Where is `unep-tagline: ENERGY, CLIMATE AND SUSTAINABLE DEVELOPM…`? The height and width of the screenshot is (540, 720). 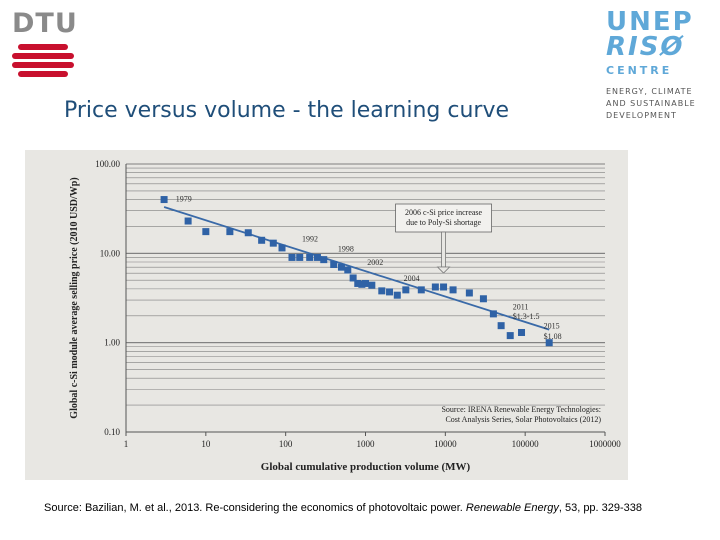 unep-tagline: ENERGY, CLIMATE AND SUSTAINABLE DEVELOPM… is located at coordinates (658, 104).